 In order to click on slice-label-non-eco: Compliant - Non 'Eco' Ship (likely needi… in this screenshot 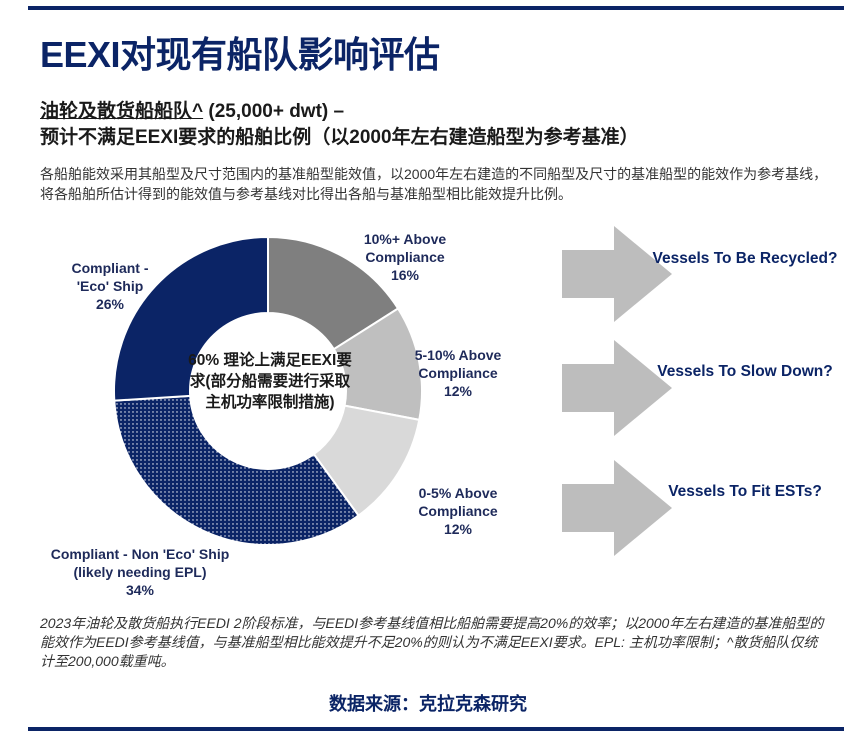, I will do `click(140, 572)`.